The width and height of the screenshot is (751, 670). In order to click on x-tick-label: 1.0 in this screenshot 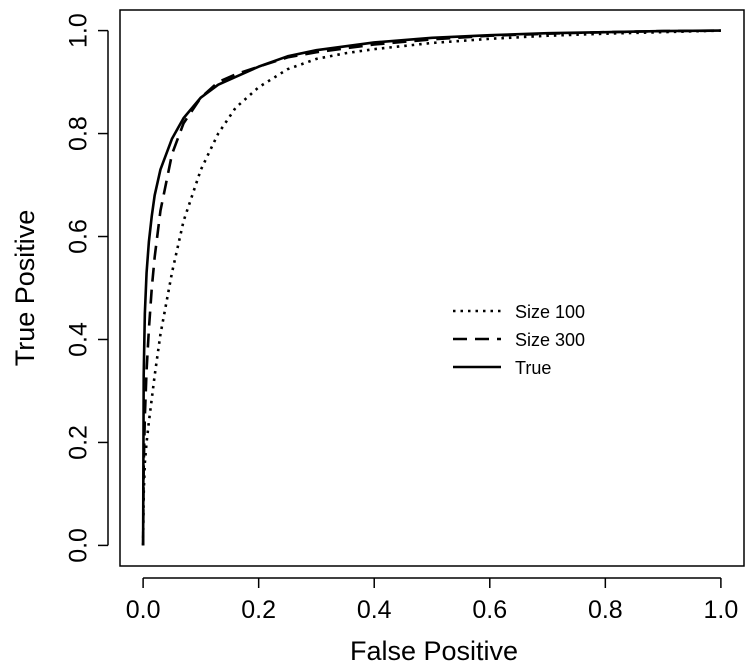, I will do `click(721, 610)`.